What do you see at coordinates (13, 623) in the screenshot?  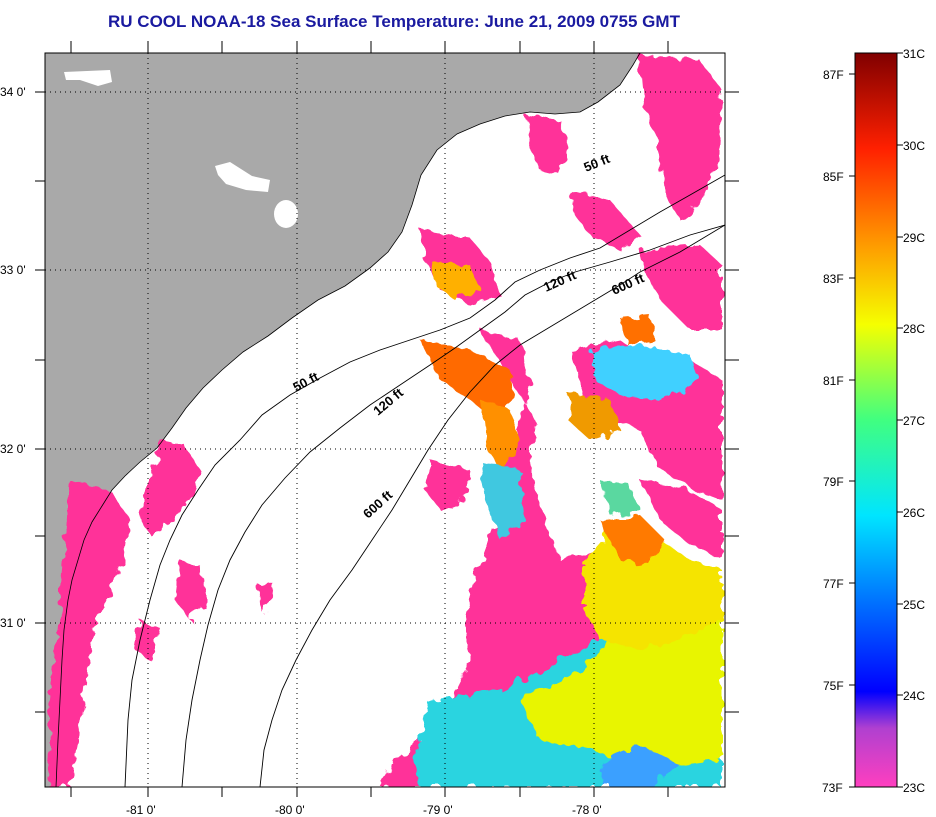 I see `lat-tick-label: 31 0'` at bounding box center [13, 623].